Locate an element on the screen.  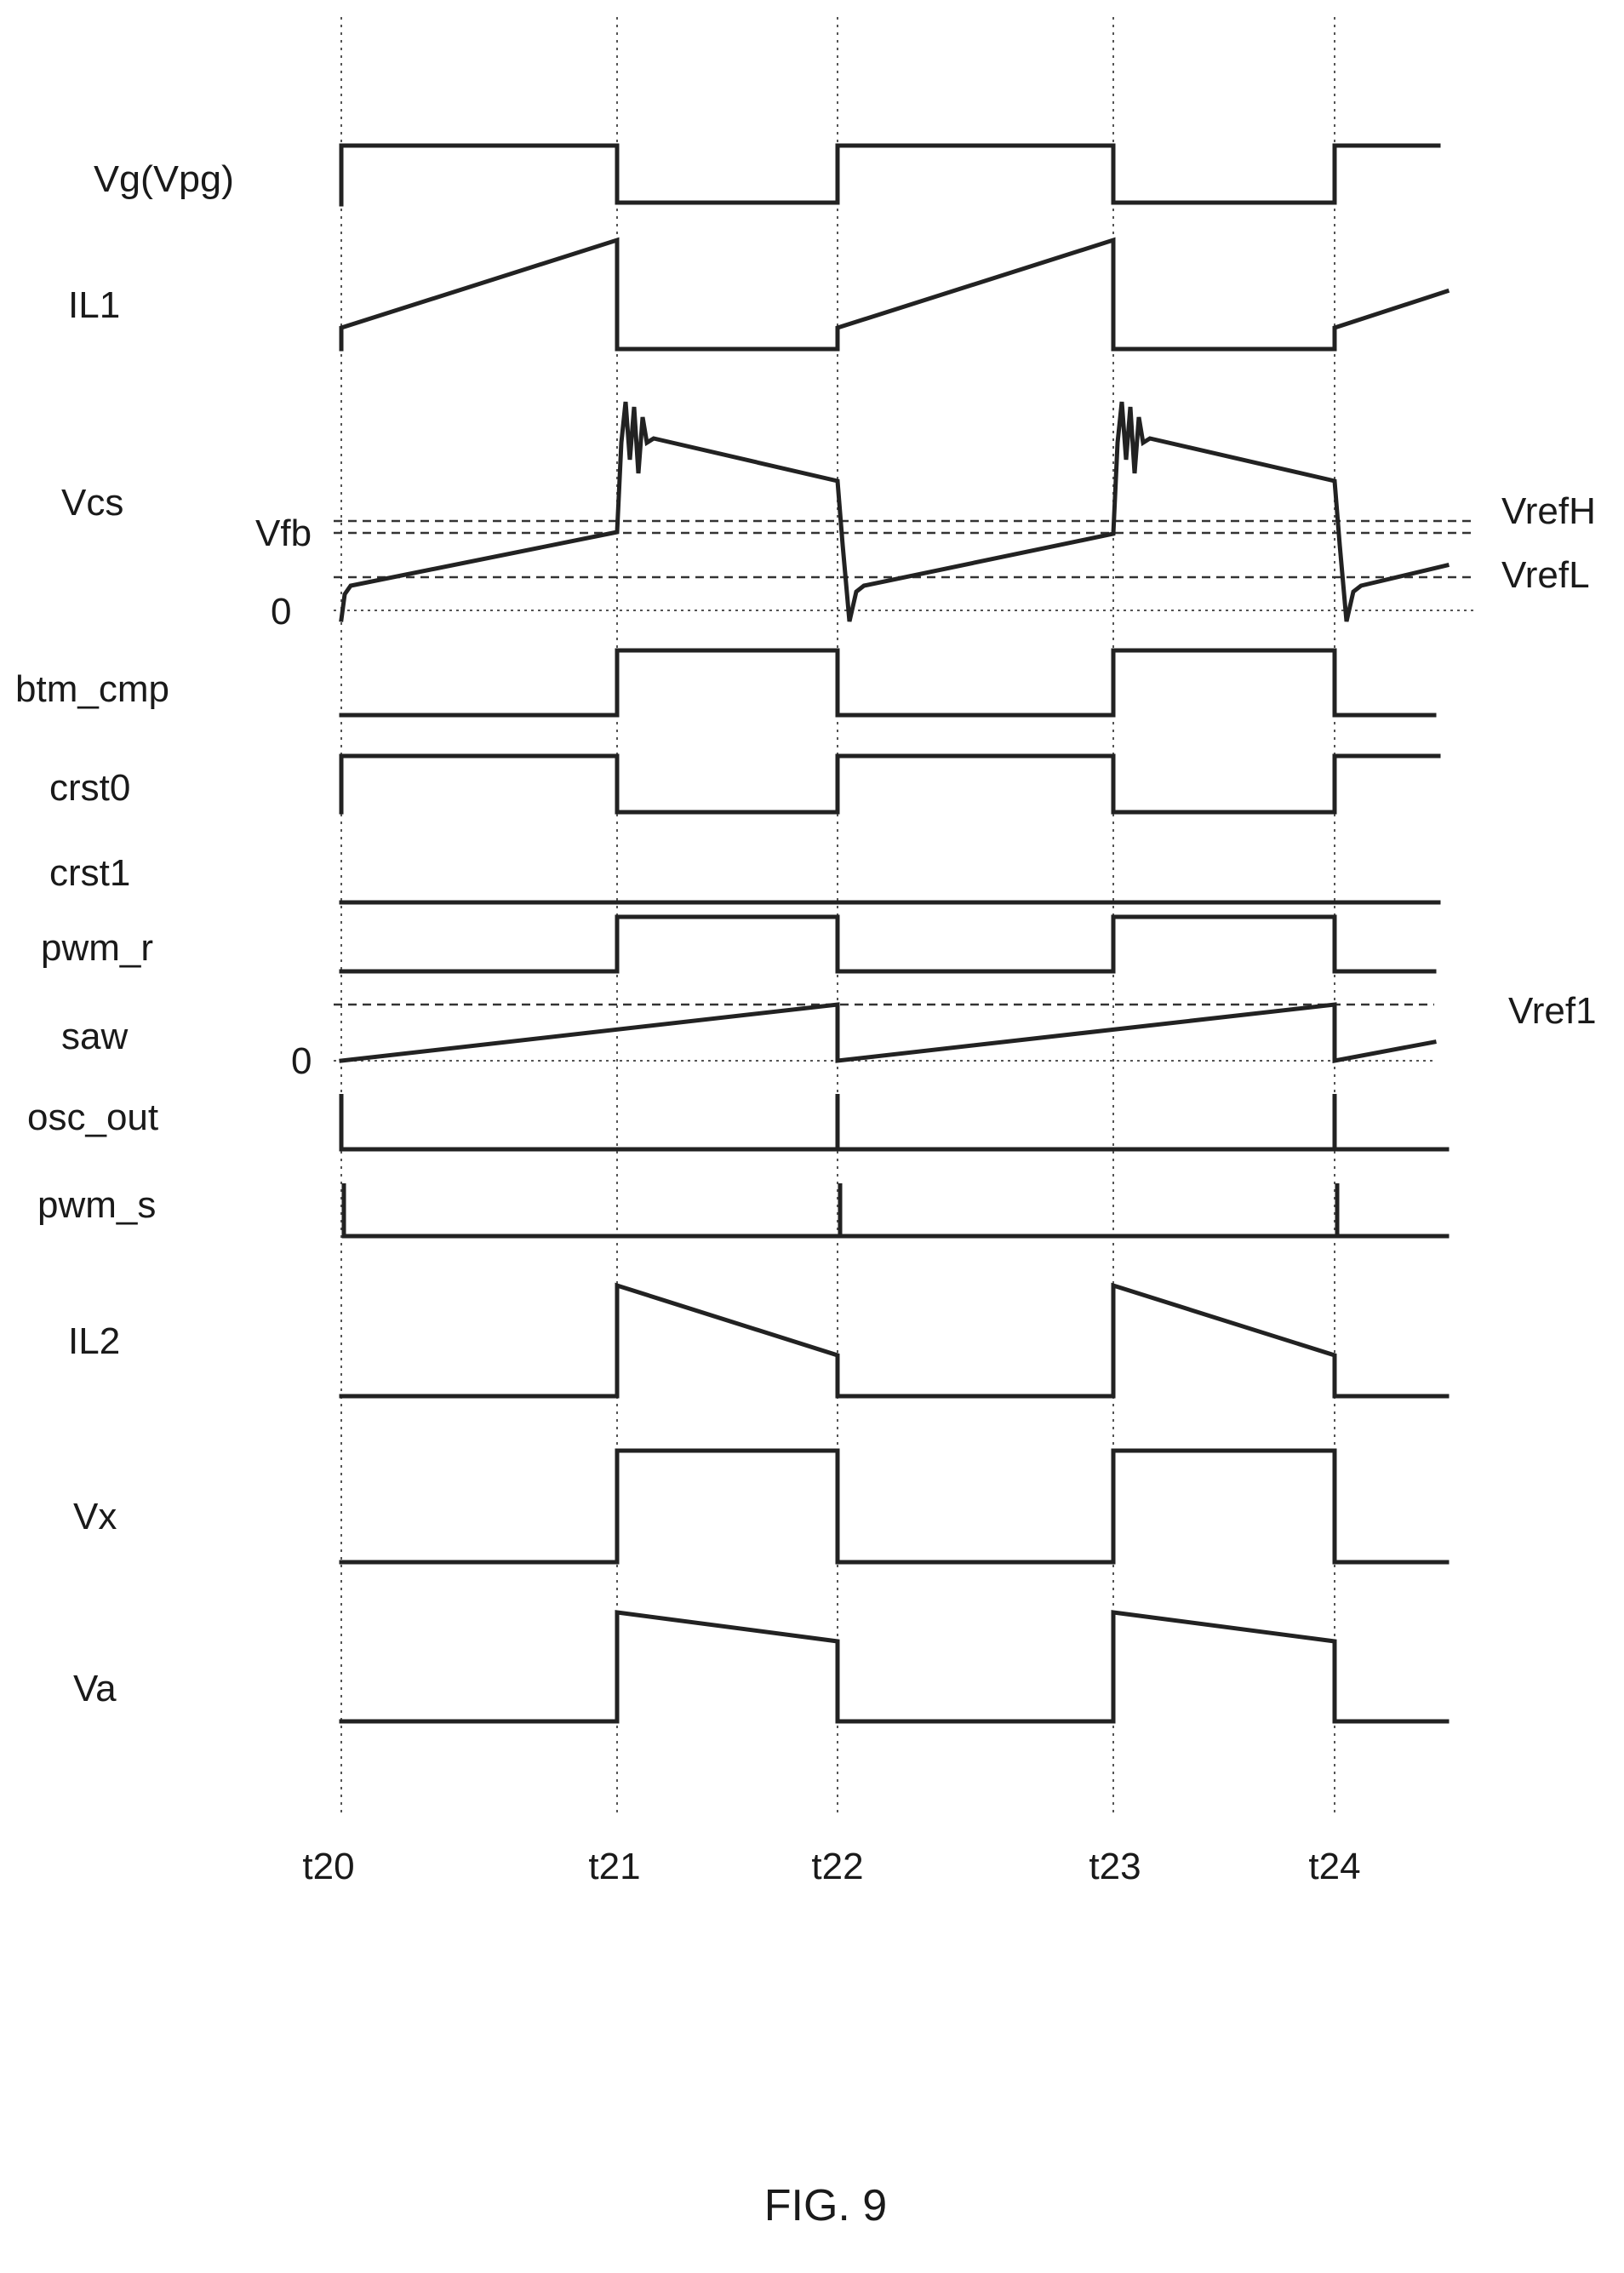
osc-out-waveform is located at coordinates (894, 1123).